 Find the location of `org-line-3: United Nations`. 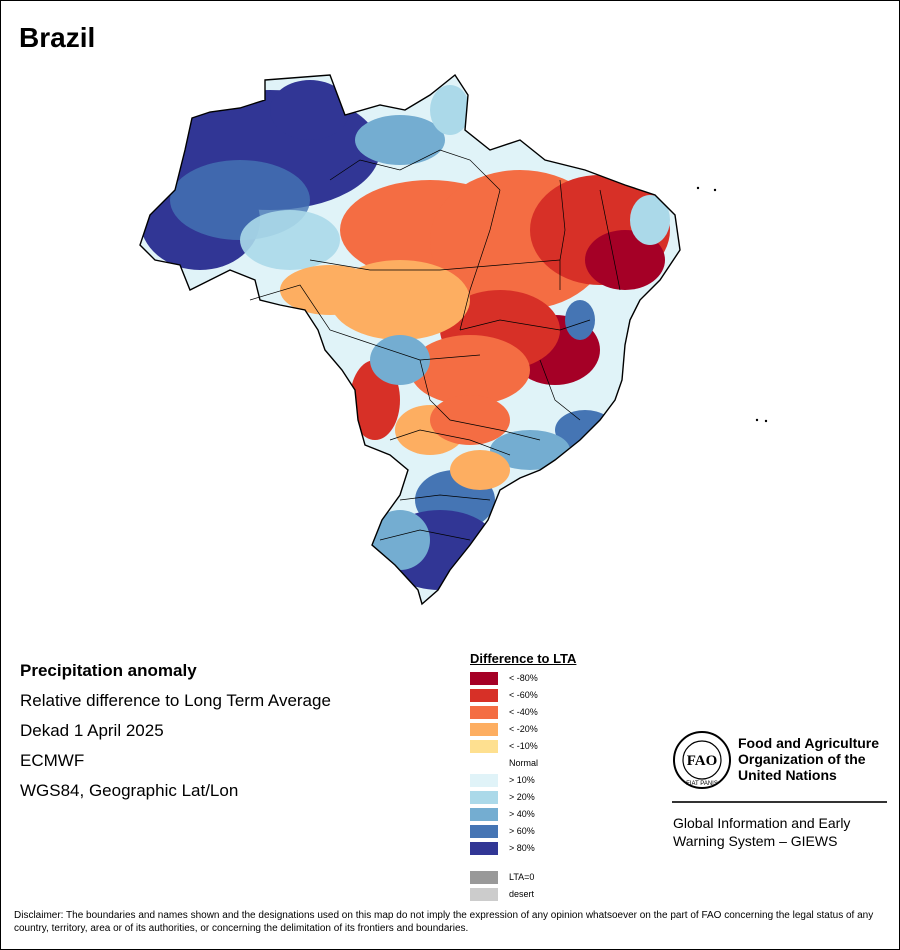

org-line-3: United Nations is located at coordinates (787, 775).